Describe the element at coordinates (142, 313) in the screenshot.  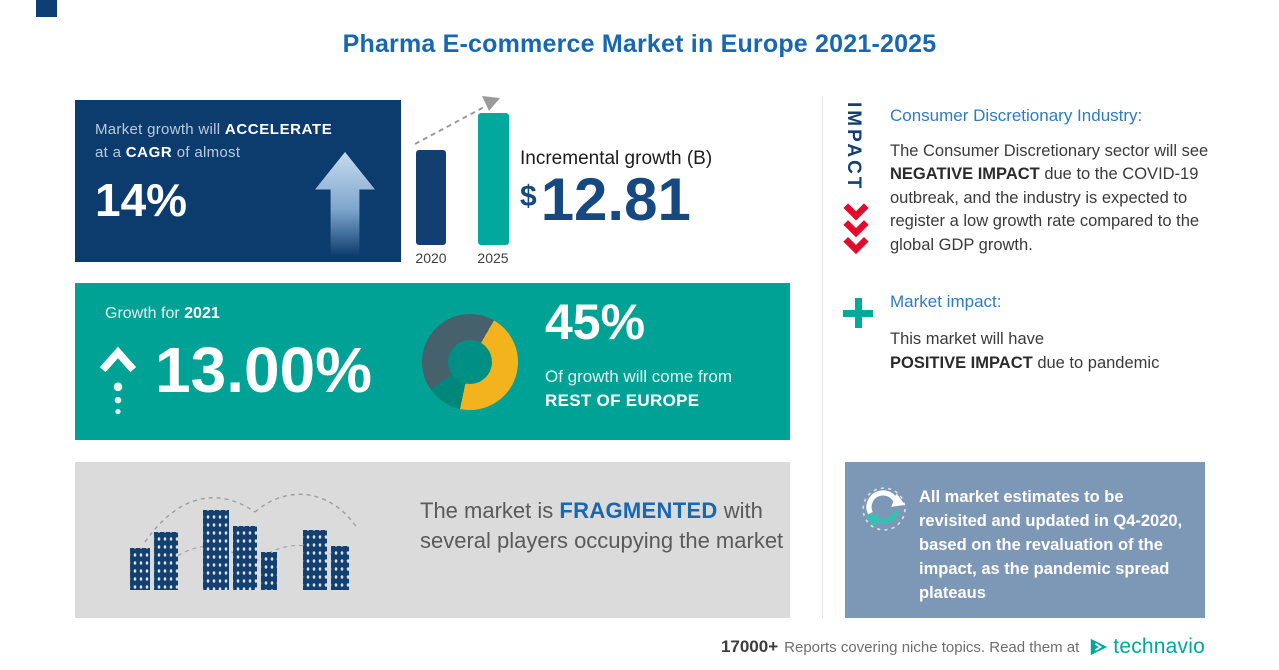
I see `growth-label-pre: Growth for` at that location.